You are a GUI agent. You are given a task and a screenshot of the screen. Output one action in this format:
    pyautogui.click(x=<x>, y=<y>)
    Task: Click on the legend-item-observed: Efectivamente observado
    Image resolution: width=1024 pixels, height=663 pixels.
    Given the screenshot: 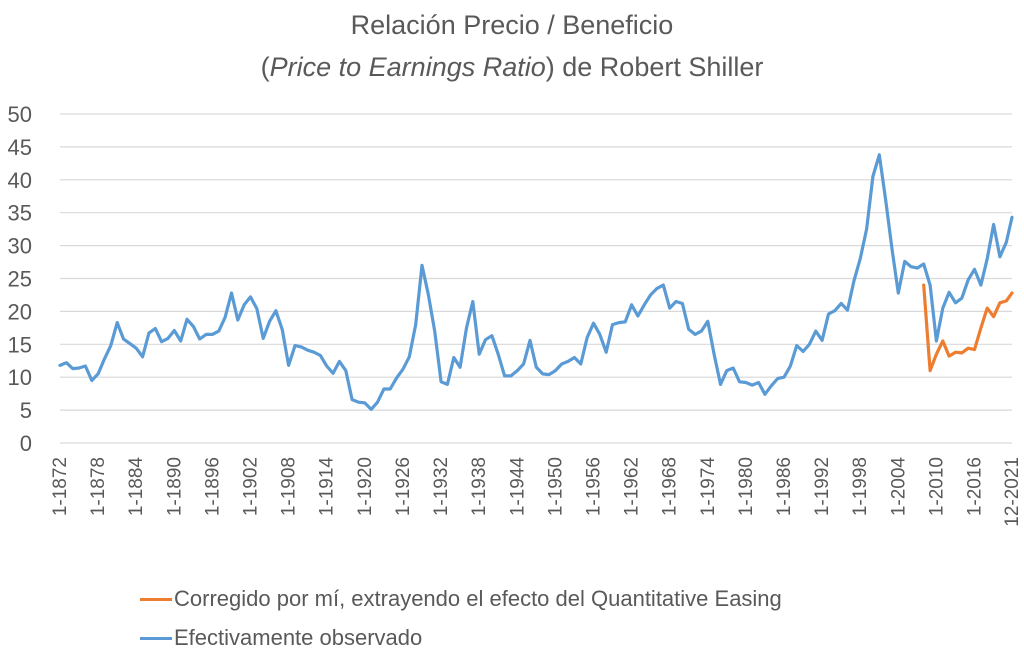 What is the action you would take?
    pyautogui.click(x=281, y=638)
    